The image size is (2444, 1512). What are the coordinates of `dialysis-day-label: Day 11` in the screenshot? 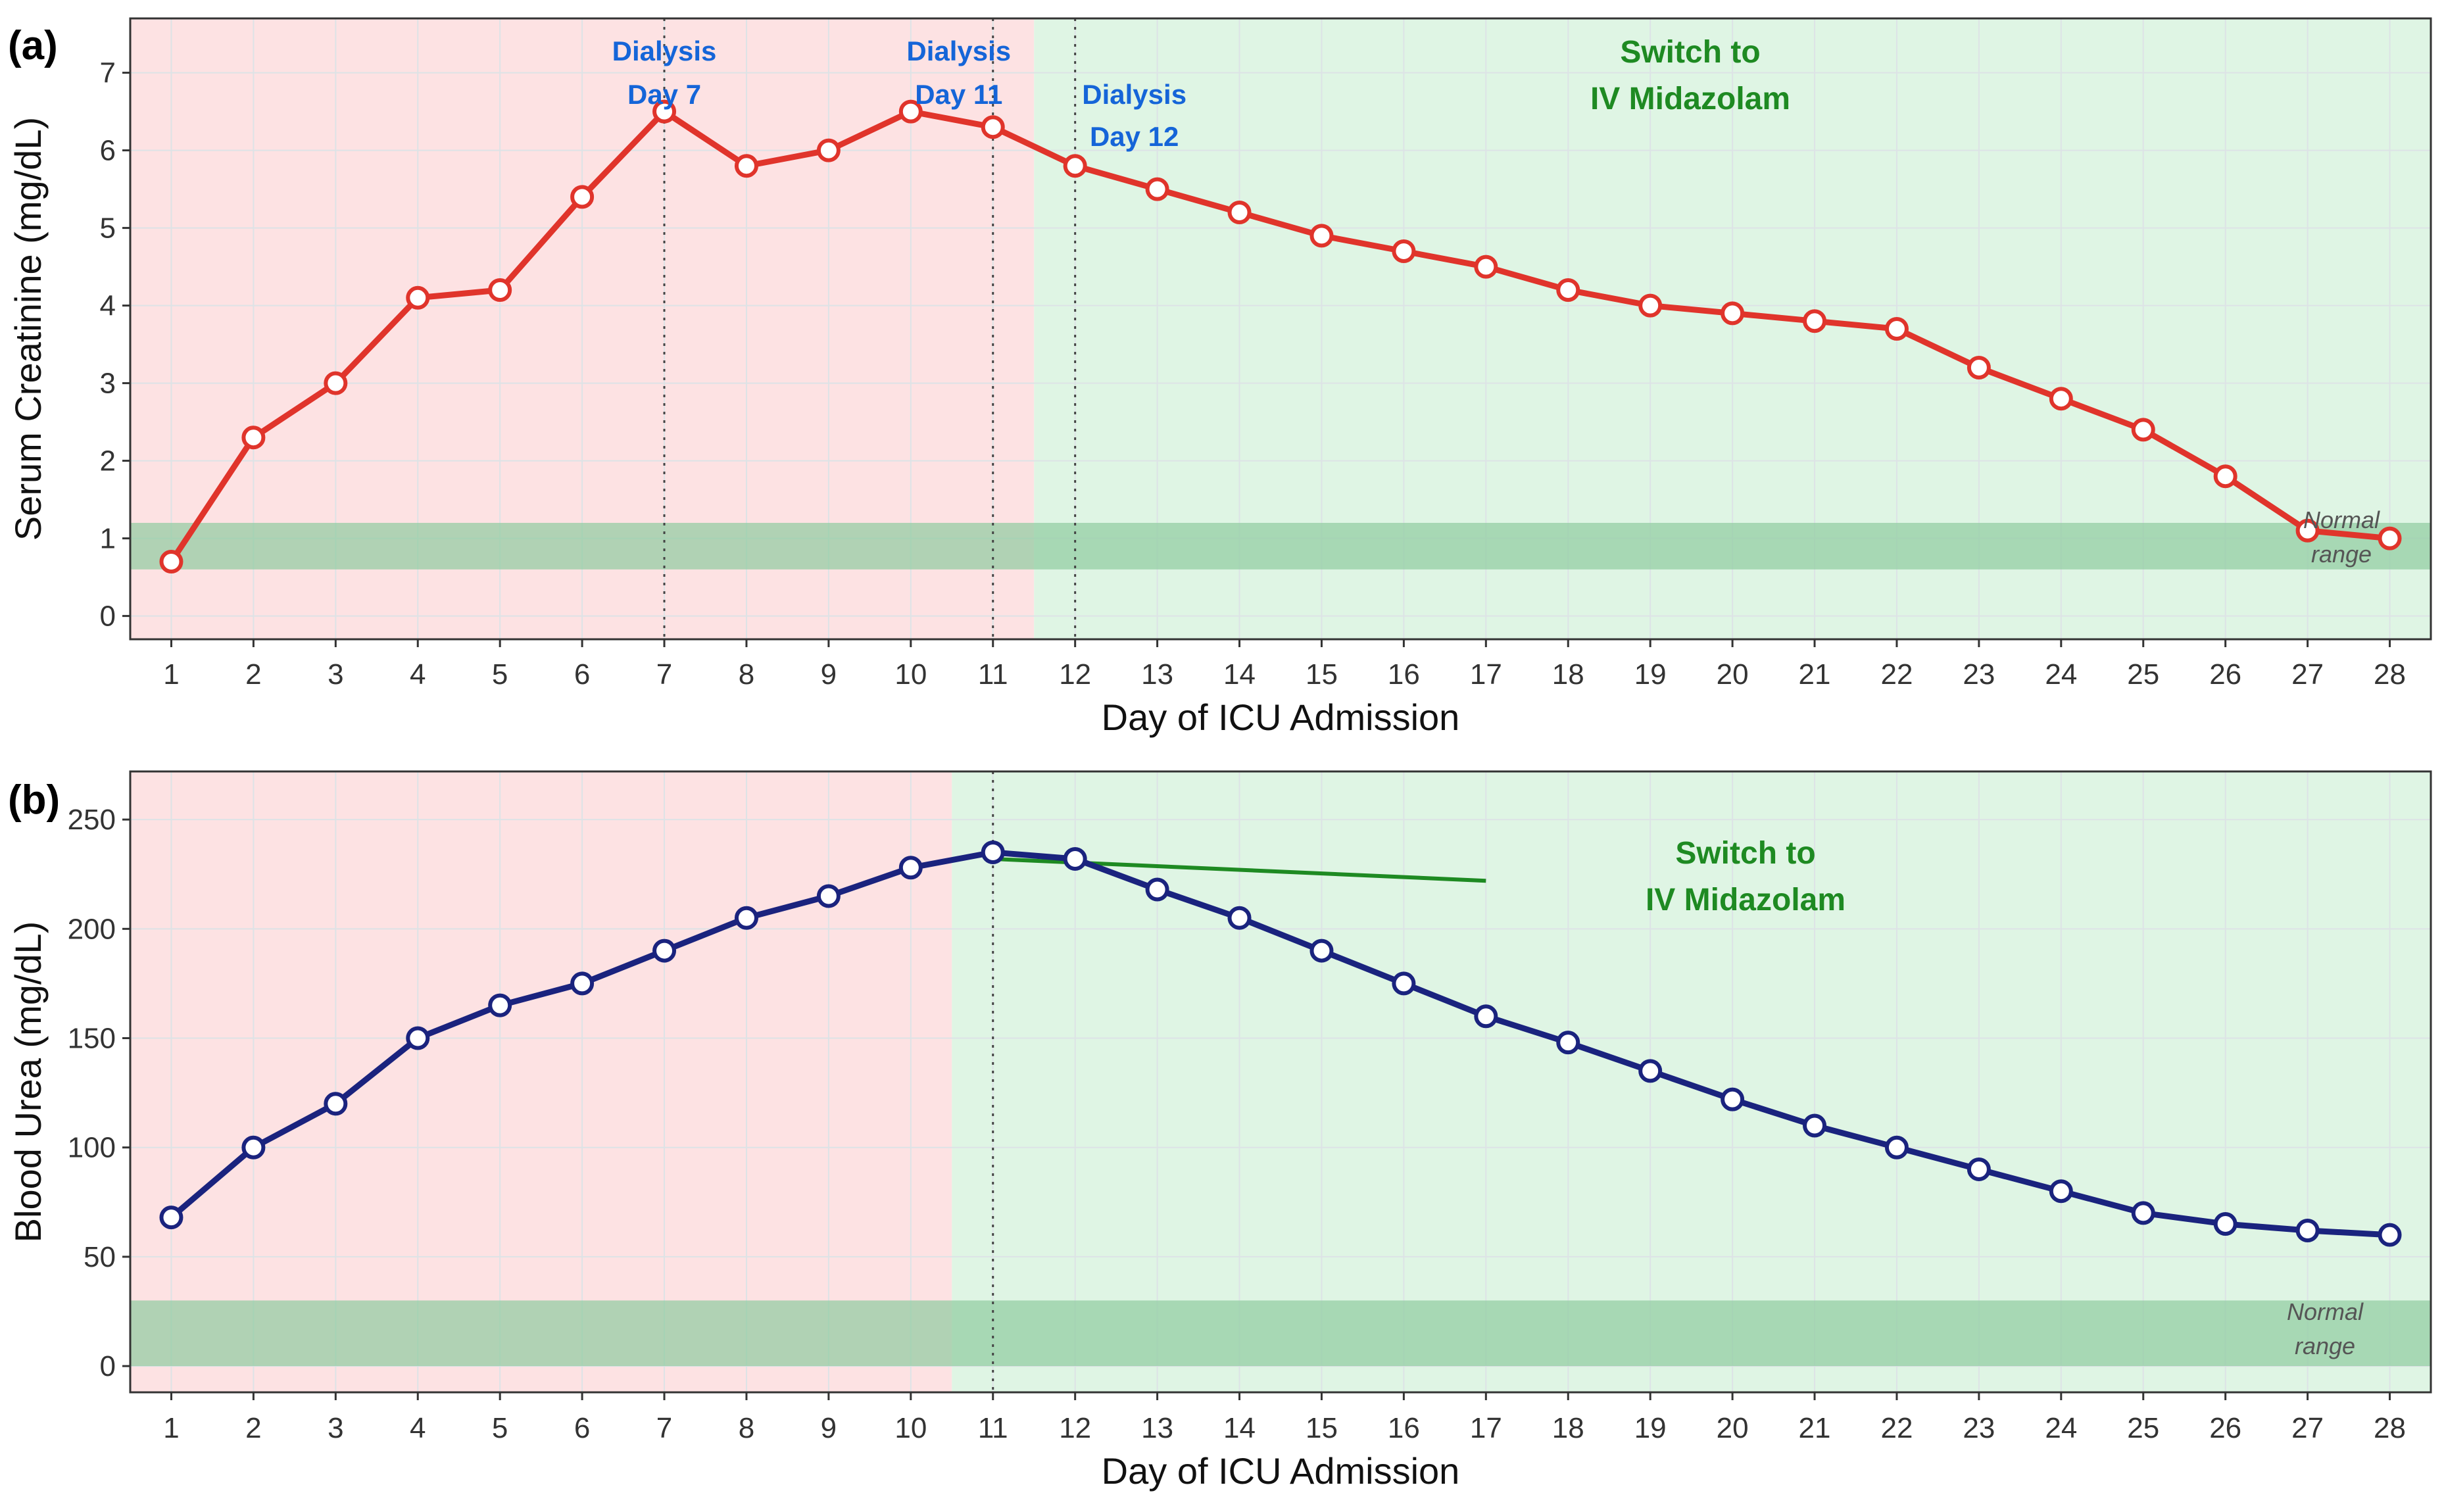 It's located at (958, 94).